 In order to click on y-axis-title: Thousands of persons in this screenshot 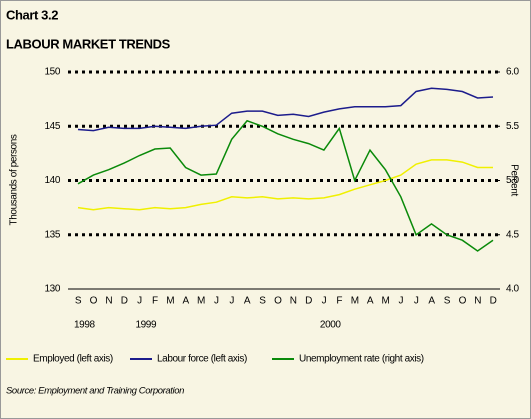, I will do `click(14, 179)`.